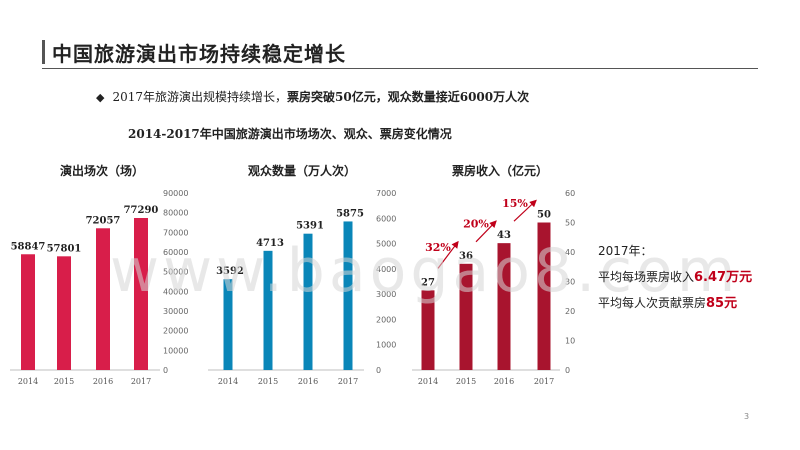 This screenshot has height=450, width=800. I want to click on note-avg-per-show-value: 6.47万元, so click(723, 277).